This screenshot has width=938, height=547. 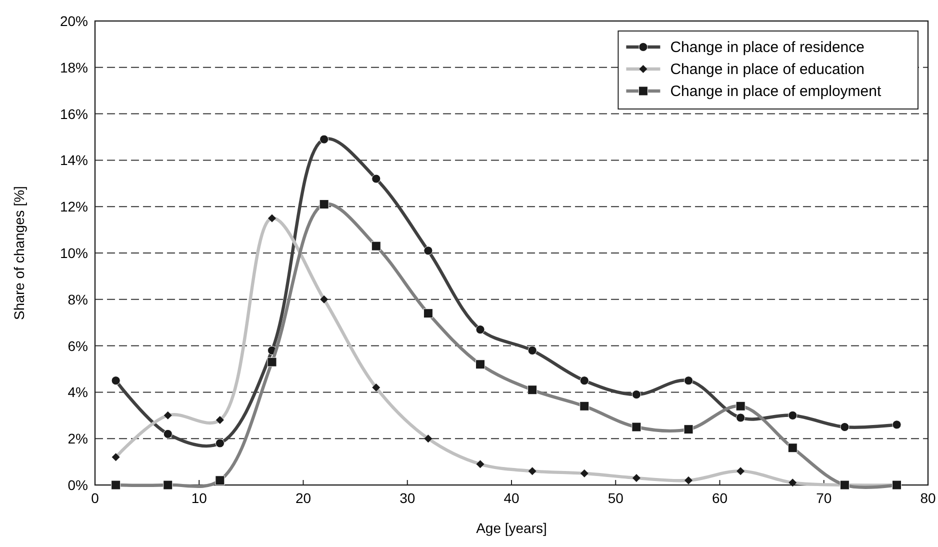 What do you see at coordinates (74, 67) in the screenshot?
I see `y-tick-label: 18%` at bounding box center [74, 67].